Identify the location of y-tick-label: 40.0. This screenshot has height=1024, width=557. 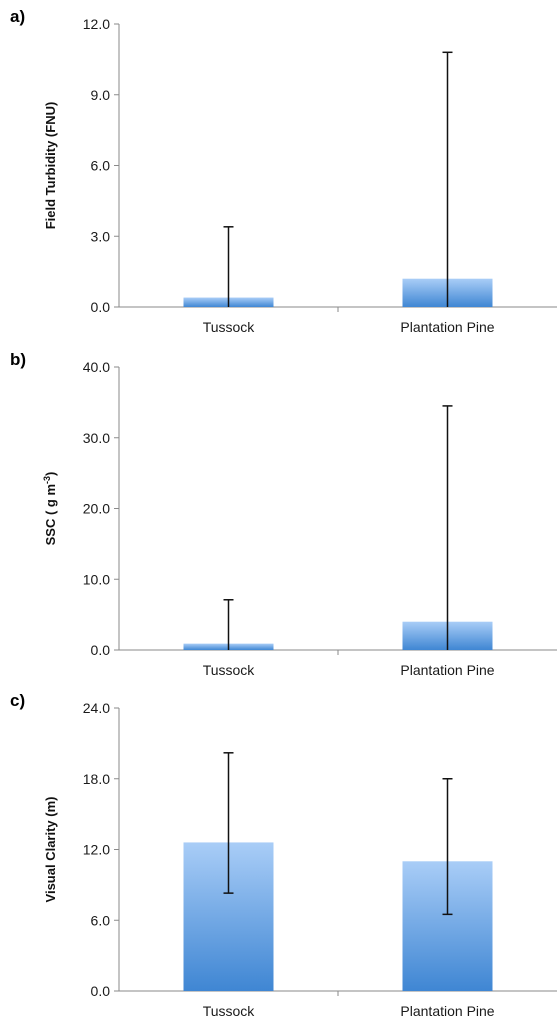
(96, 367).